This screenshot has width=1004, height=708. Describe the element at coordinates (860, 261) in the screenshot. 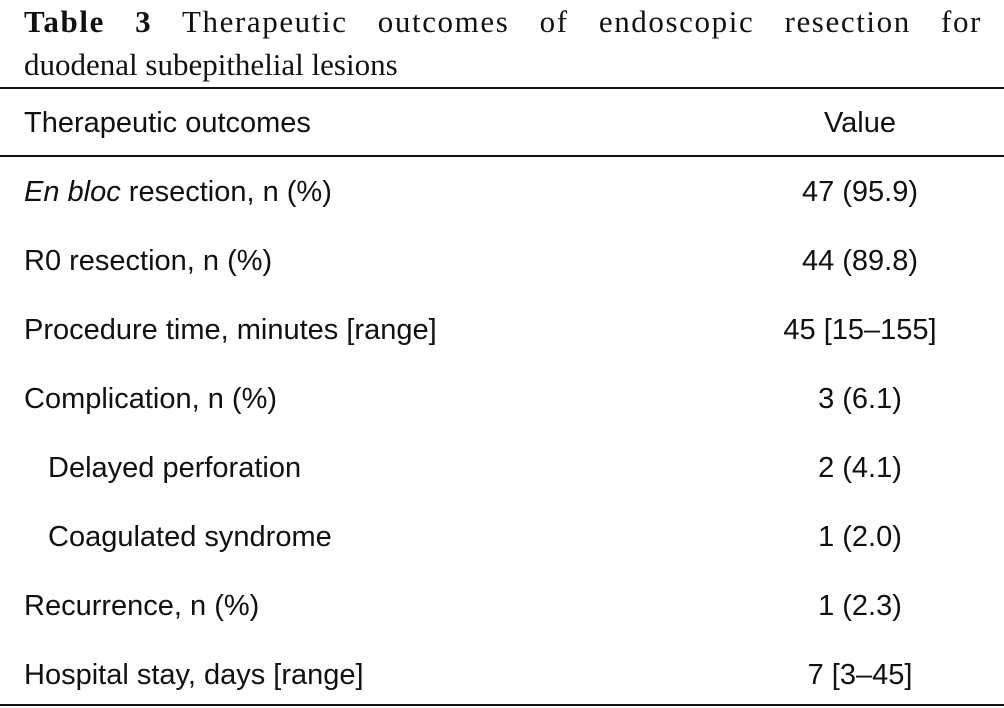

I see `table-row-value: 44 (89.8)` at that location.